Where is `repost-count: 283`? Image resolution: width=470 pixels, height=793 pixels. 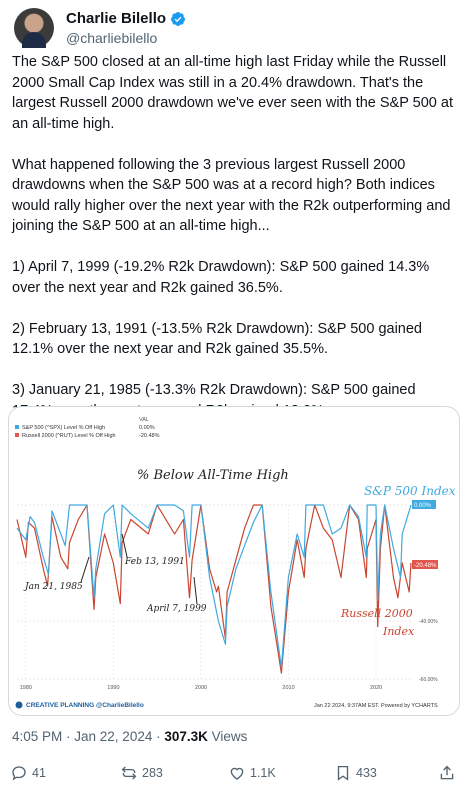
repost-count: 283 is located at coordinates (152, 773).